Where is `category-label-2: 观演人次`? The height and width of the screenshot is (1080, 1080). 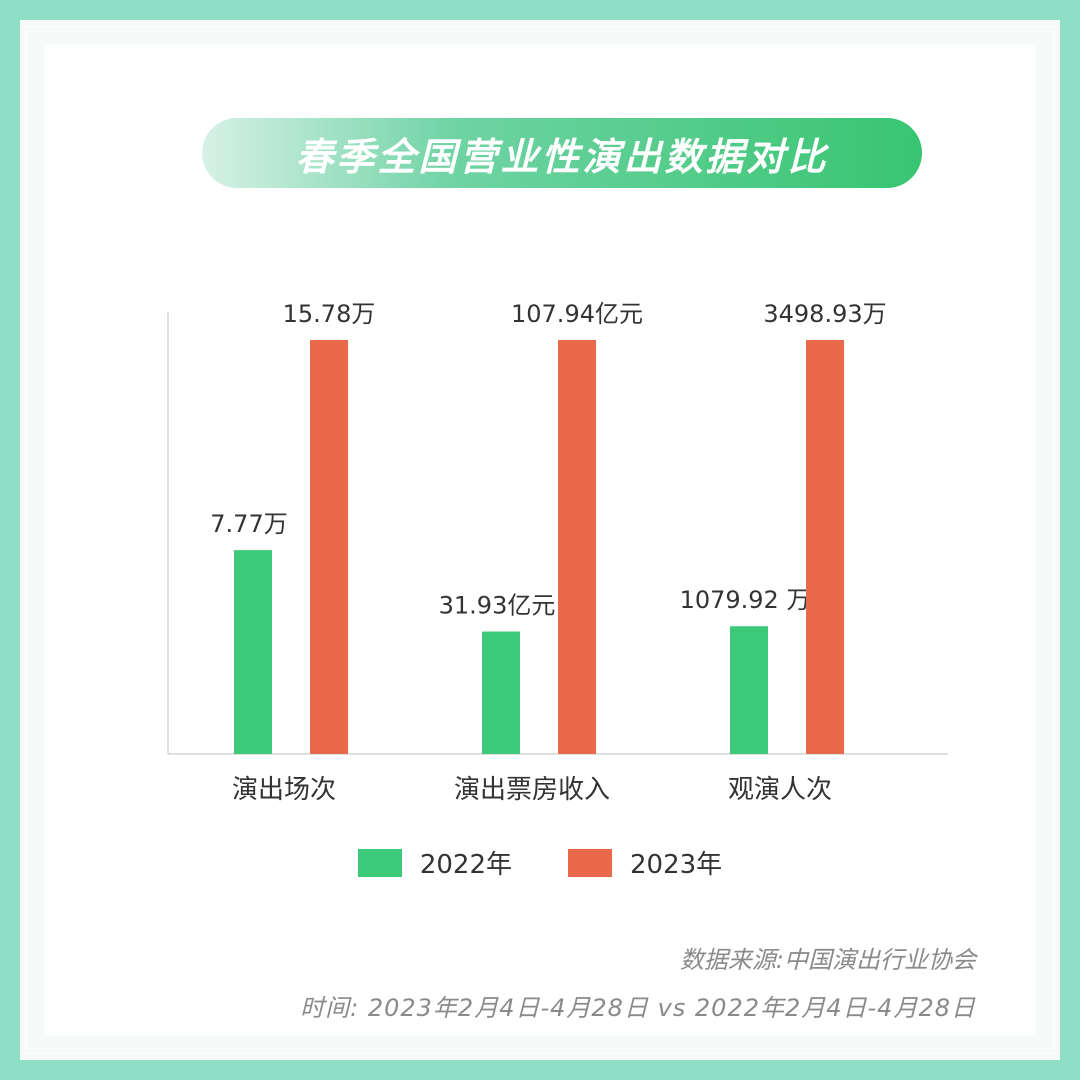
category-label-2: 观演人次 is located at coordinates (780, 790).